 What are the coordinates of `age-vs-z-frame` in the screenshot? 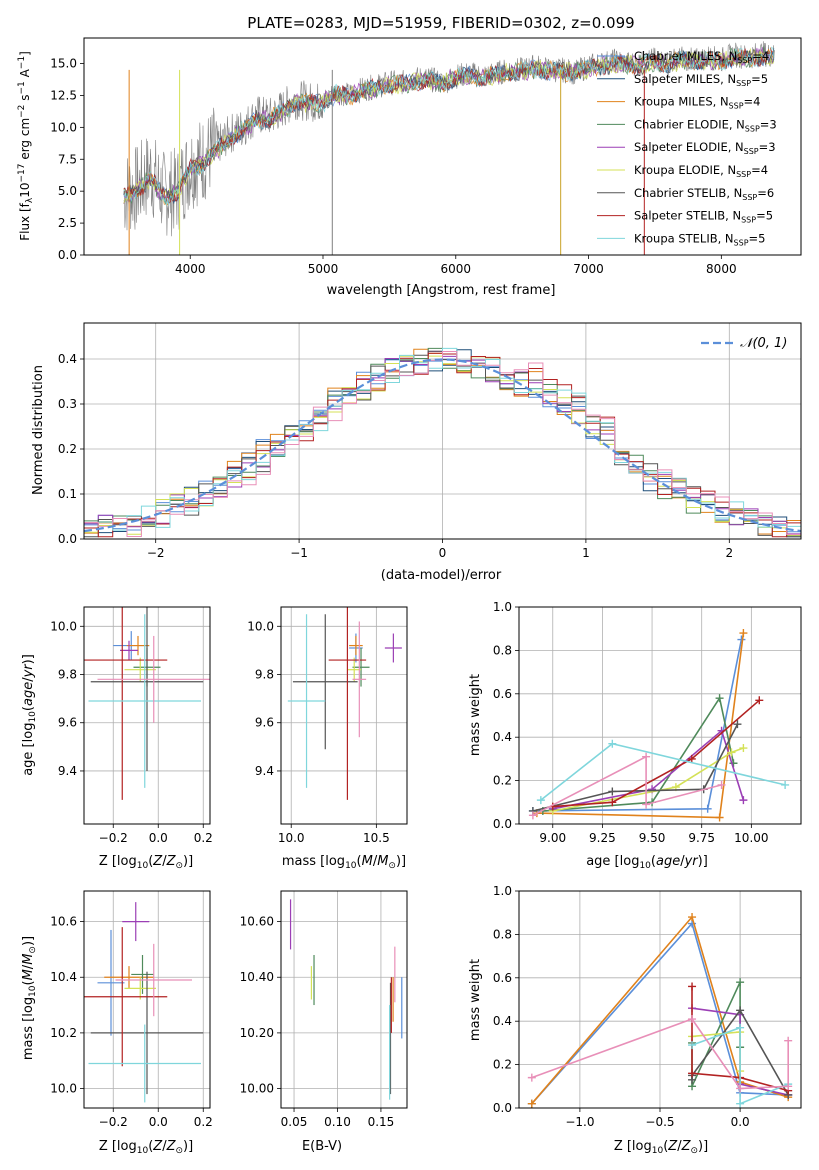 It's located at (147, 715).